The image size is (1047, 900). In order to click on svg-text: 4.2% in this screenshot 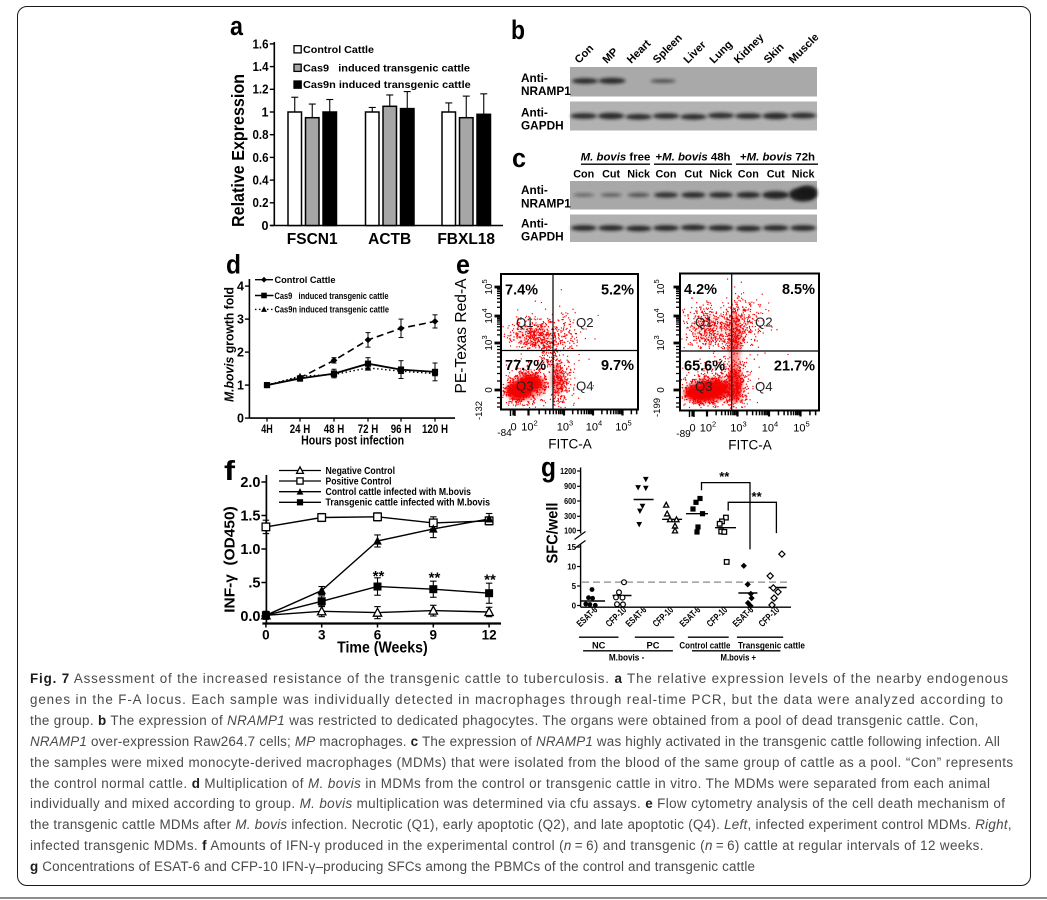, I will do `click(700, 290)`.